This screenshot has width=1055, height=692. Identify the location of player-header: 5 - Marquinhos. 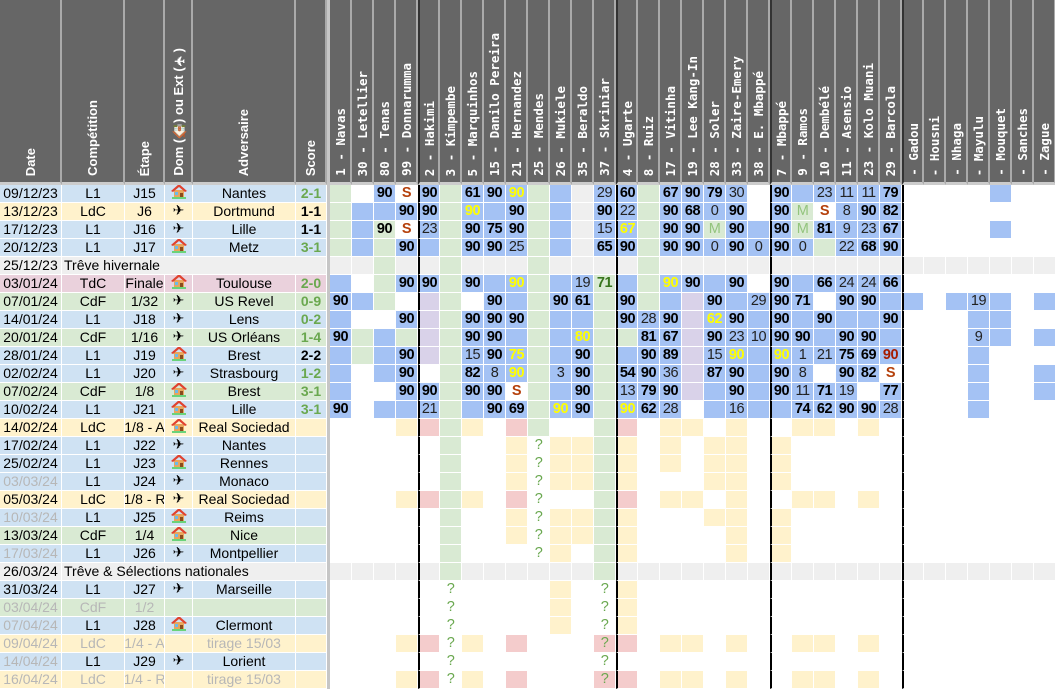
(473, 92).